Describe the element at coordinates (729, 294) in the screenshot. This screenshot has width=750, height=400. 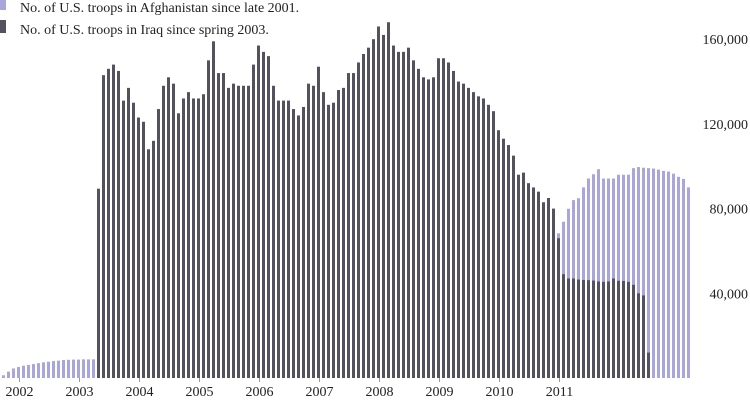
I see `y-tick-label: 40,000` at that location.